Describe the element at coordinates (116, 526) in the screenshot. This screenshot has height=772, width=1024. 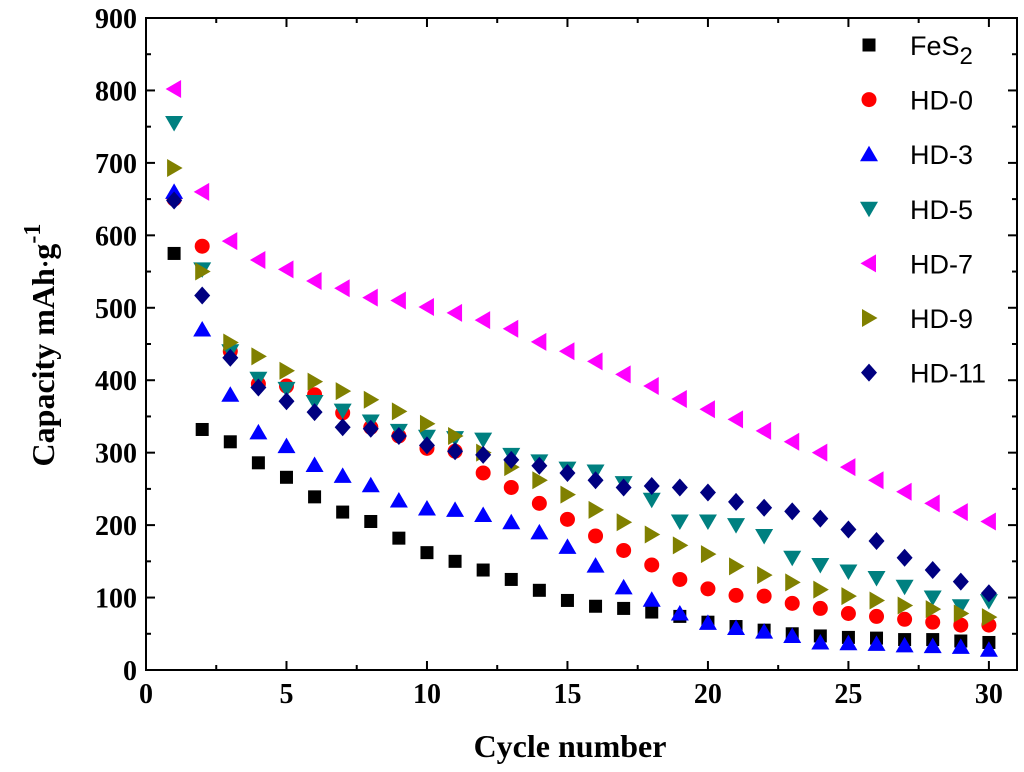
I see `y-tick-label: 200` at that location.